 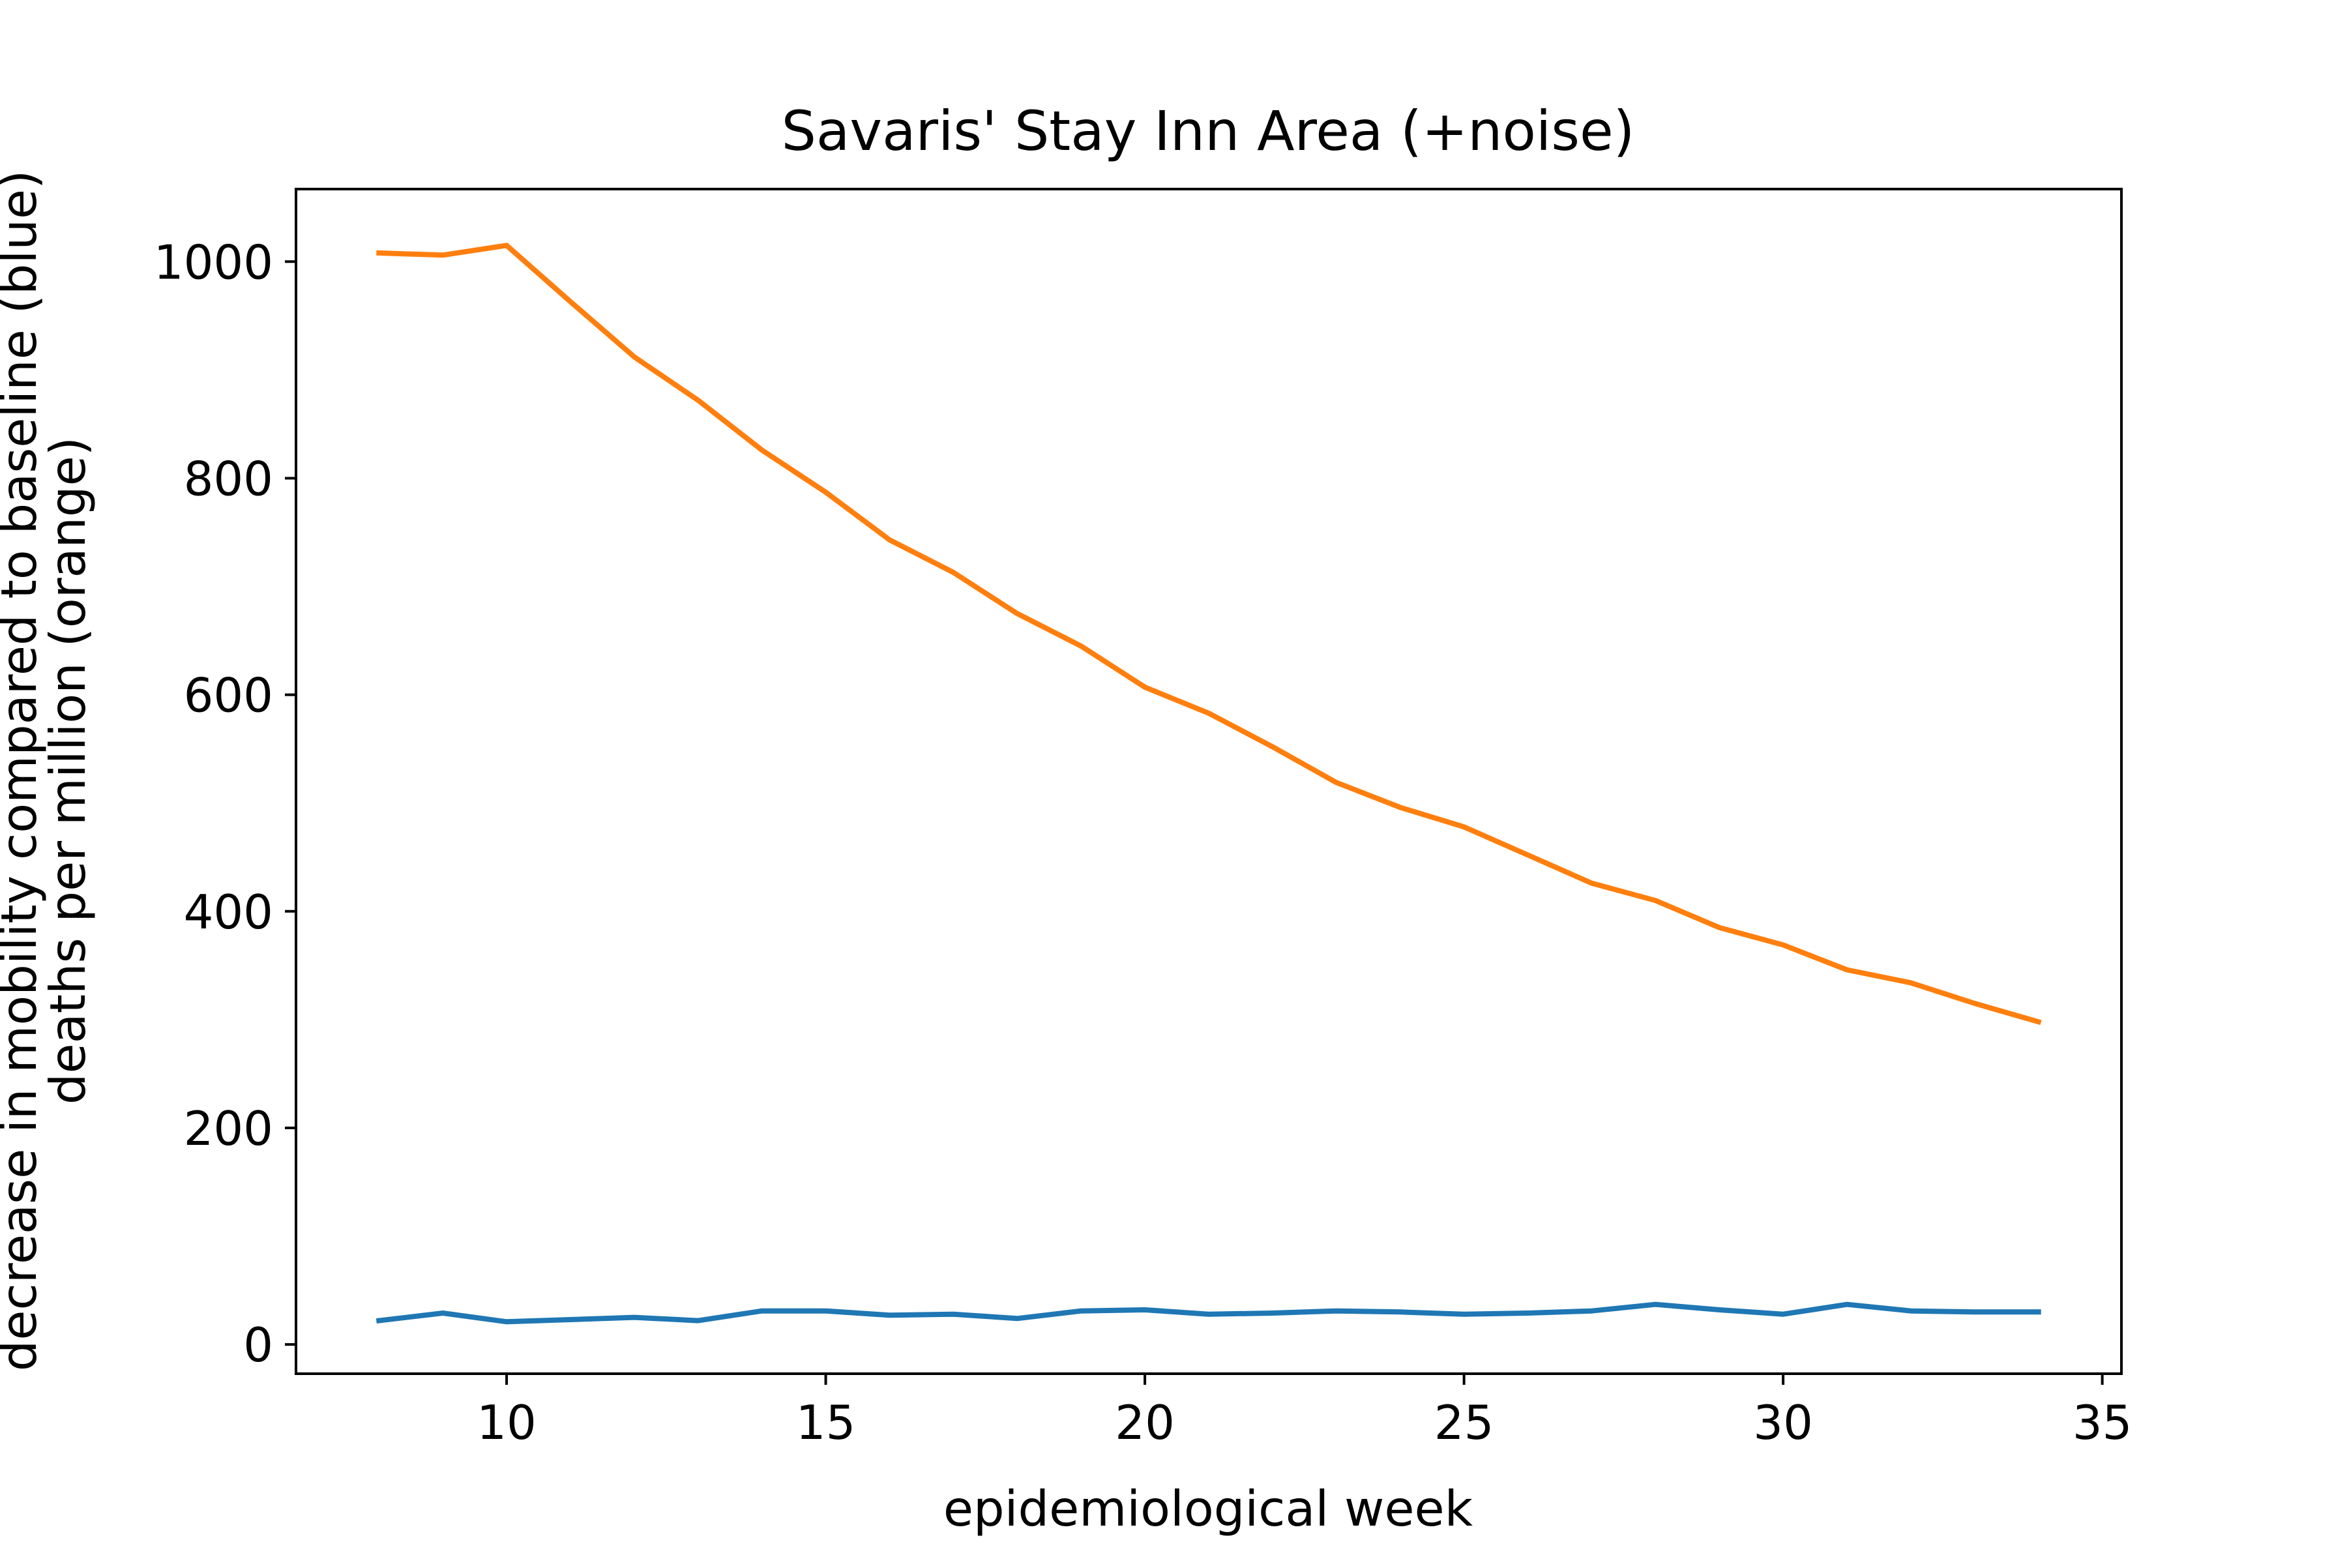 What do you see at coordinates (1464, 1423) in the screenshot?
I see `x-tick-label: 25` at bounding box center [1464, 1423].